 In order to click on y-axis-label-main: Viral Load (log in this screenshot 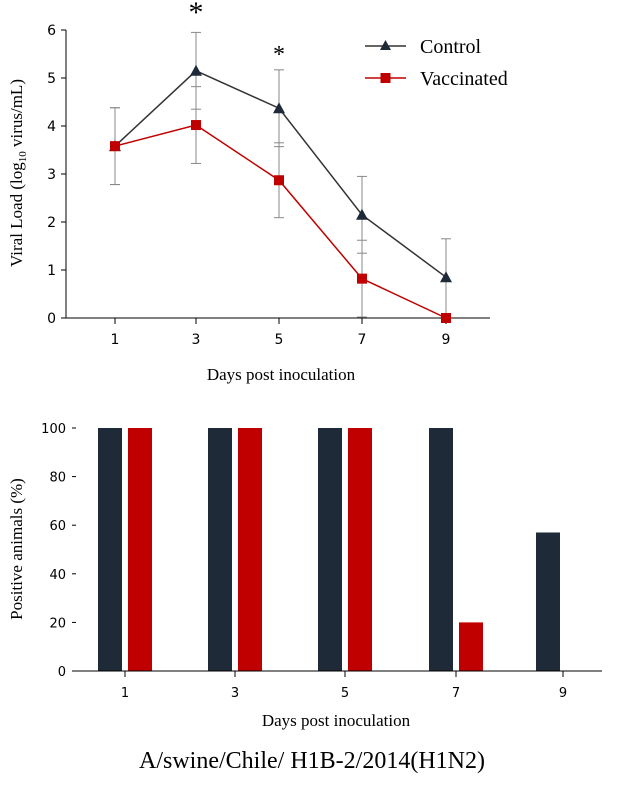, I will do `click(16, 214)`.